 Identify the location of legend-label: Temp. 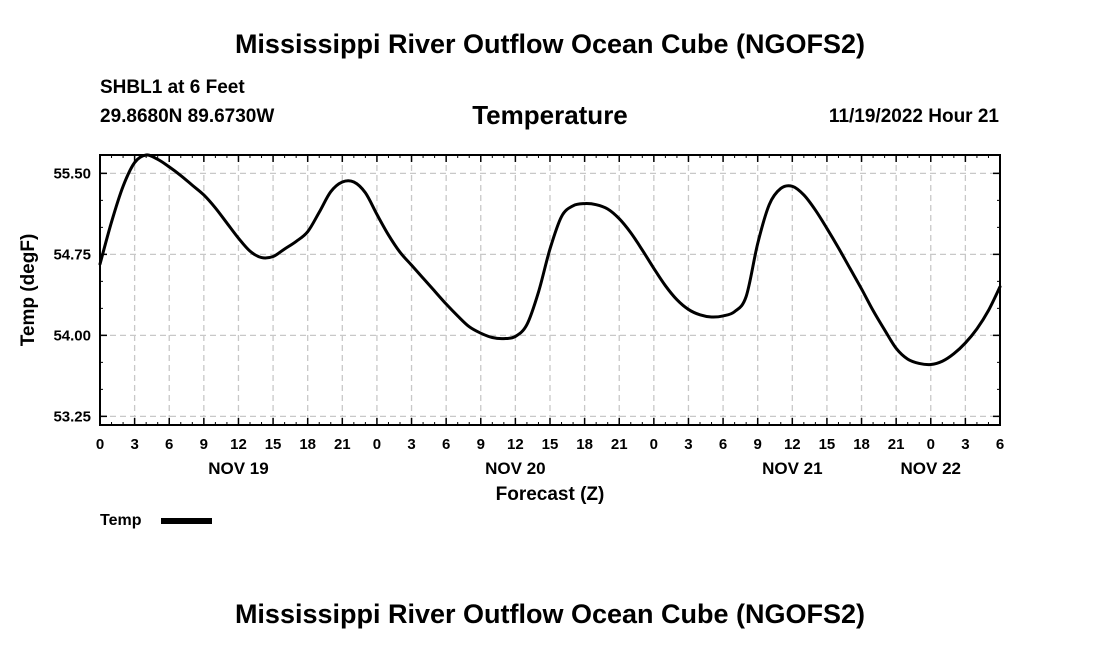
(121, 520).